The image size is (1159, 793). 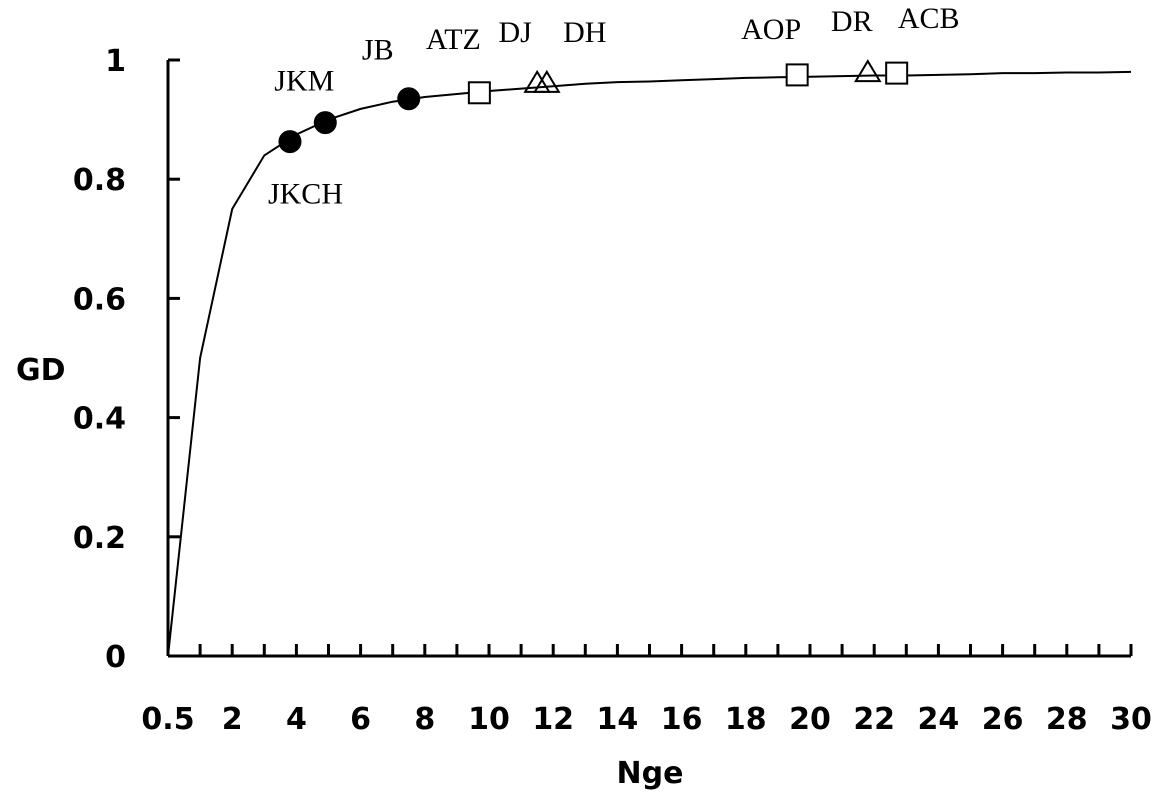 I want to click on x-tick-label: 18, so click(x=746, y=719).